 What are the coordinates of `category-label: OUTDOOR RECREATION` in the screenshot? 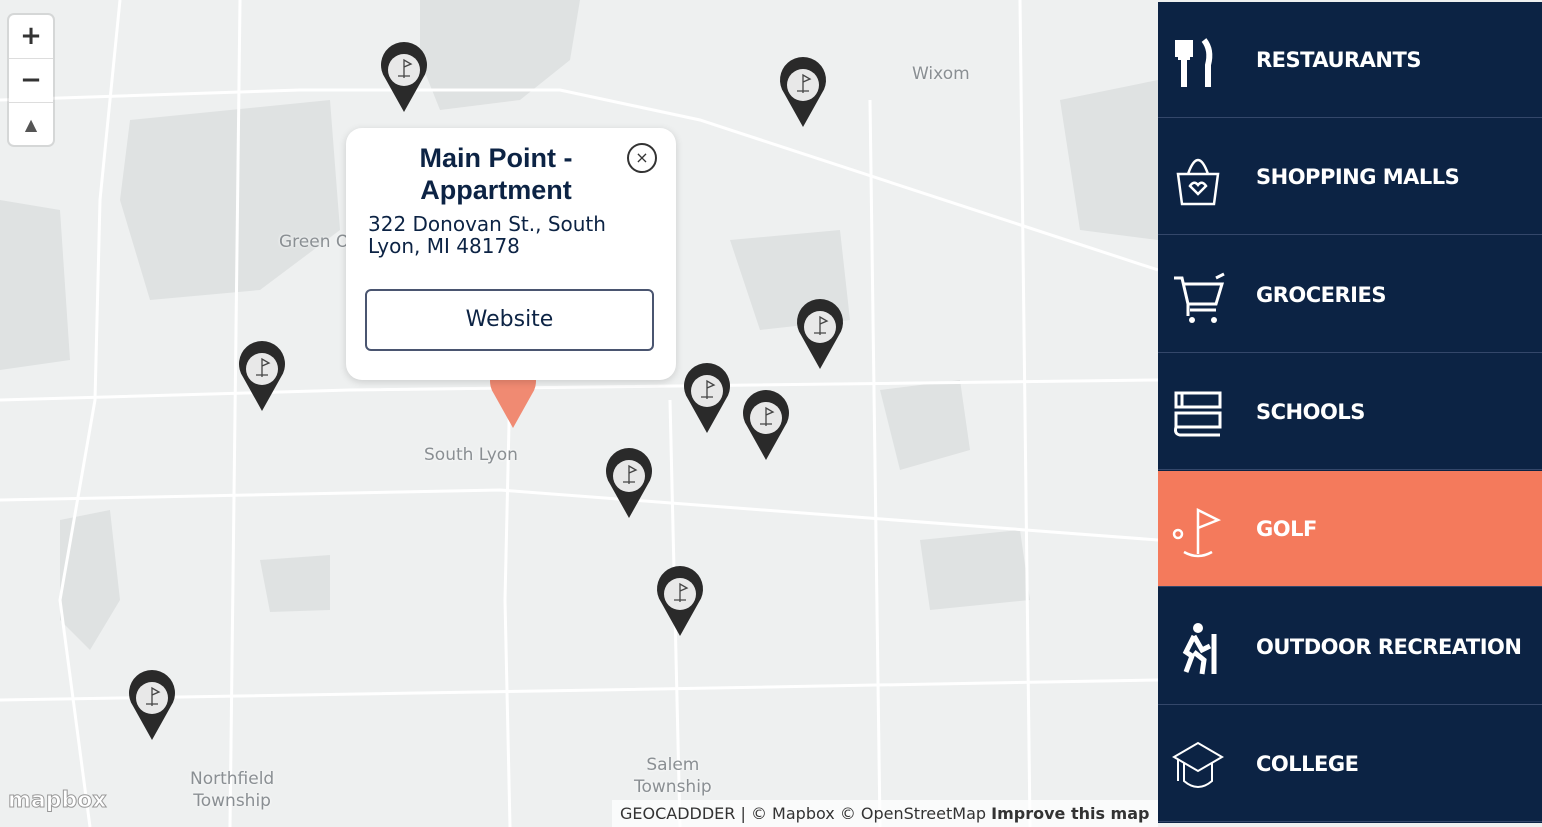 It's located at (1389, 646).